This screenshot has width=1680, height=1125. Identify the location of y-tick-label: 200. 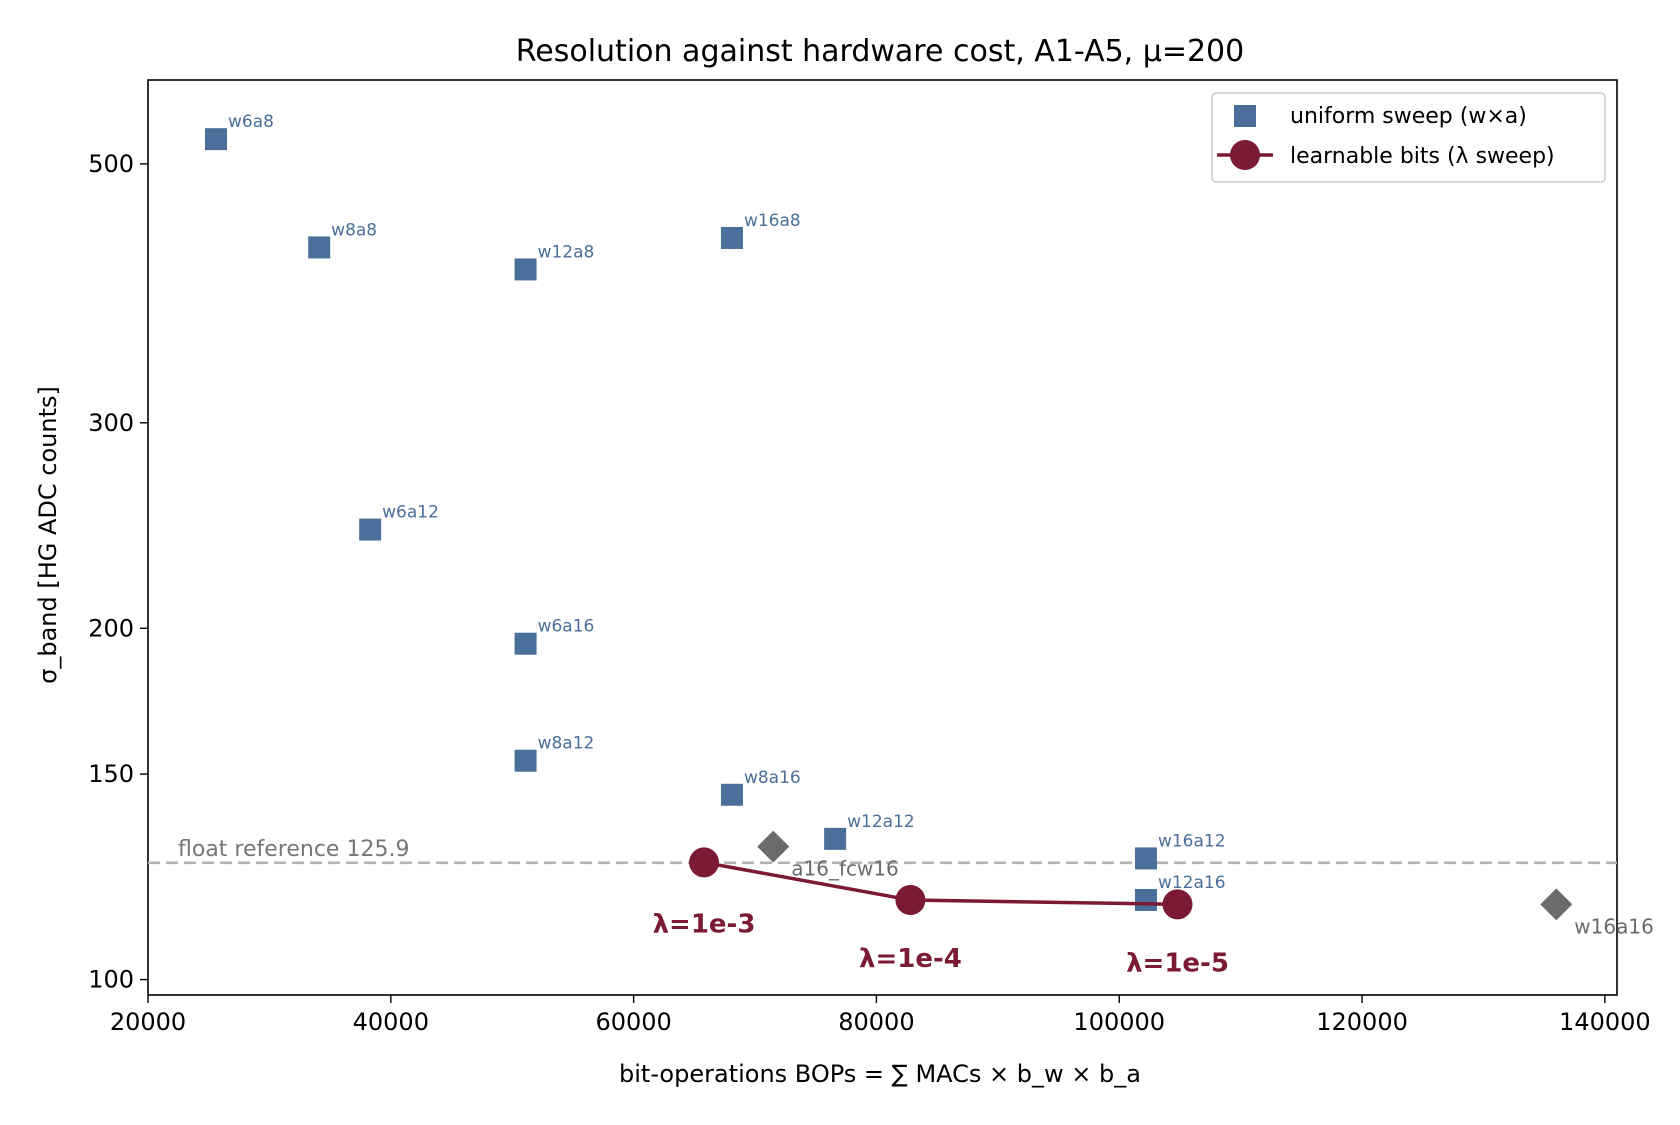
(111, 628).